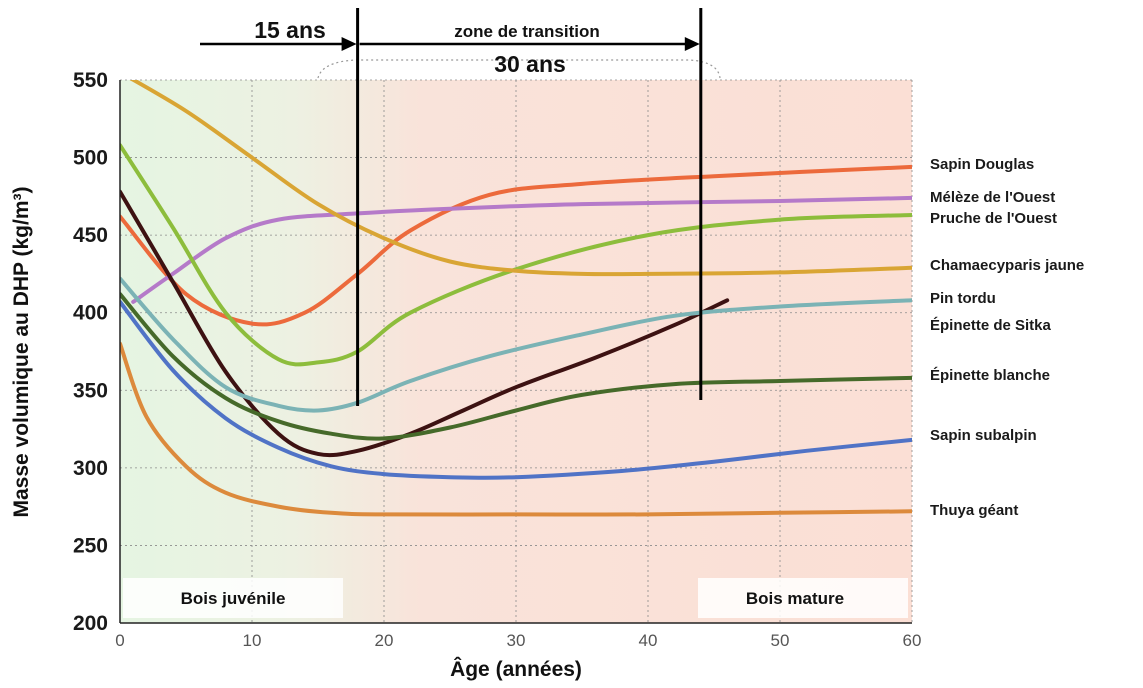 The image size is (1143, 688). Describe the element at coordinates (90, 313) in the screenshot. I see `y-tick-label: 400` at that location.